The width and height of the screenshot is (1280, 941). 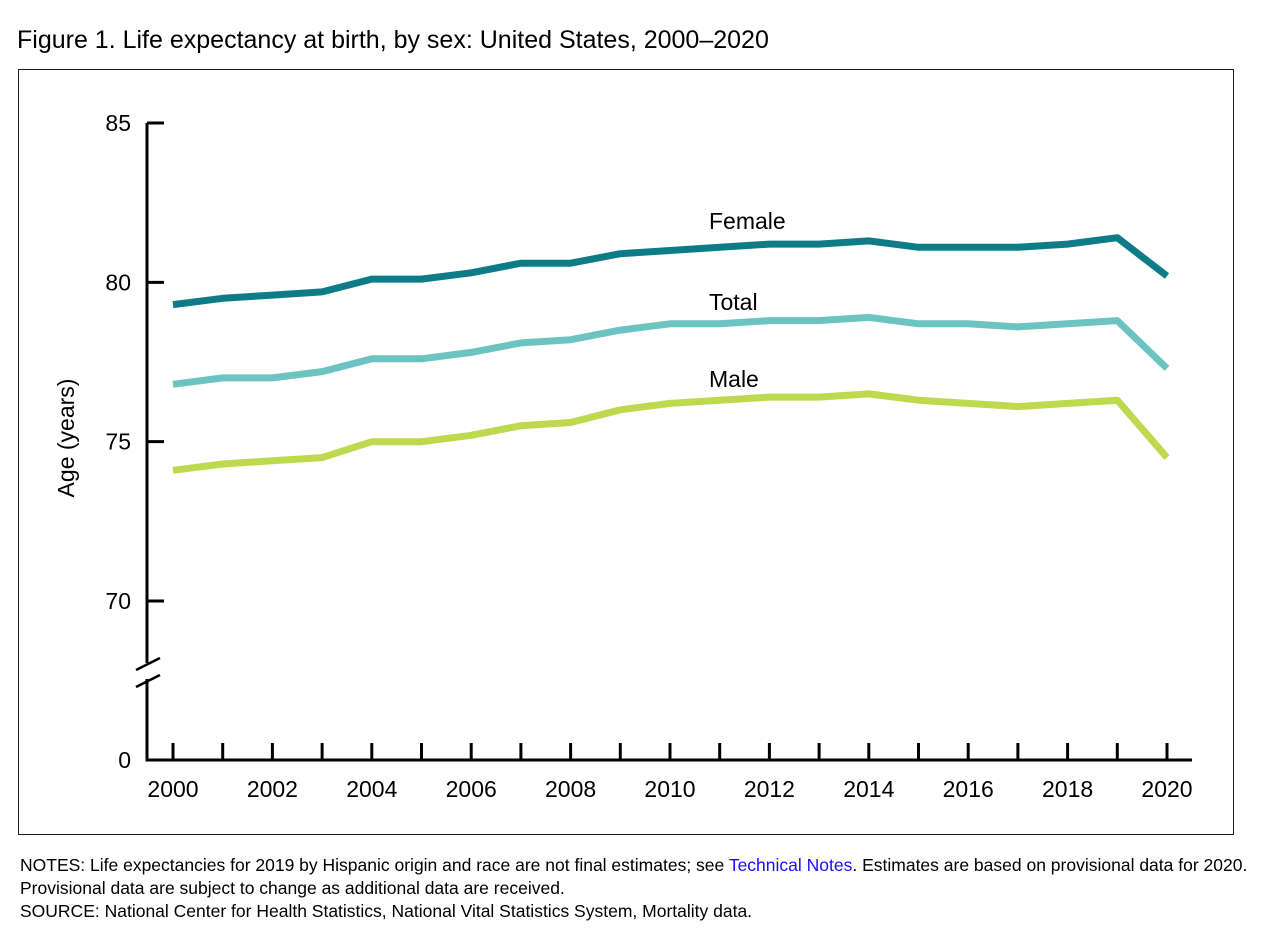 What do you see at coordinates (272, 789) in the screenshot?
I see `x-tick-label: 2002` at bounding box center [272, 789].